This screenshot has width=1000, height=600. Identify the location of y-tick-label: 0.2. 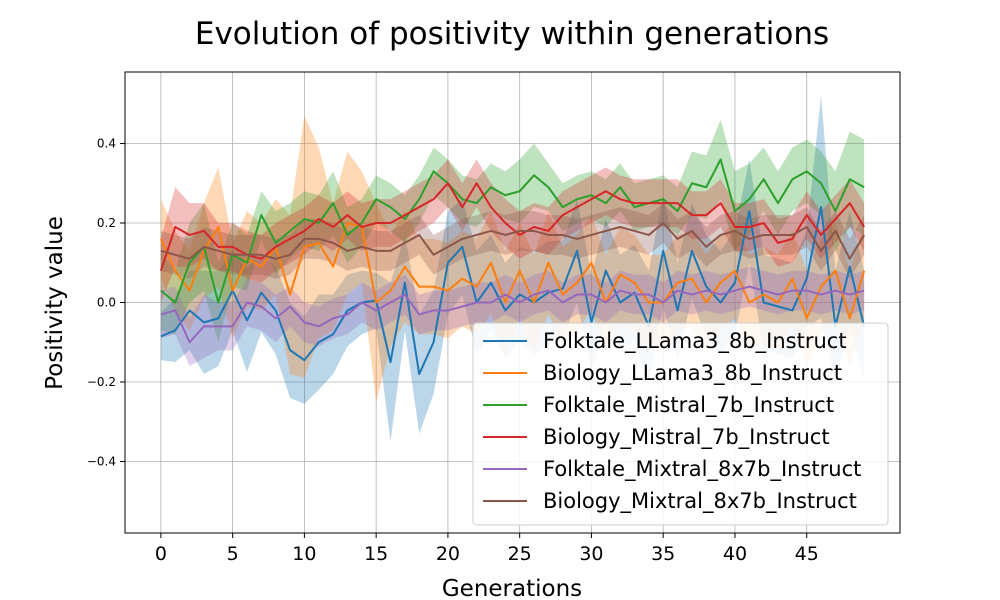
(106, 223).